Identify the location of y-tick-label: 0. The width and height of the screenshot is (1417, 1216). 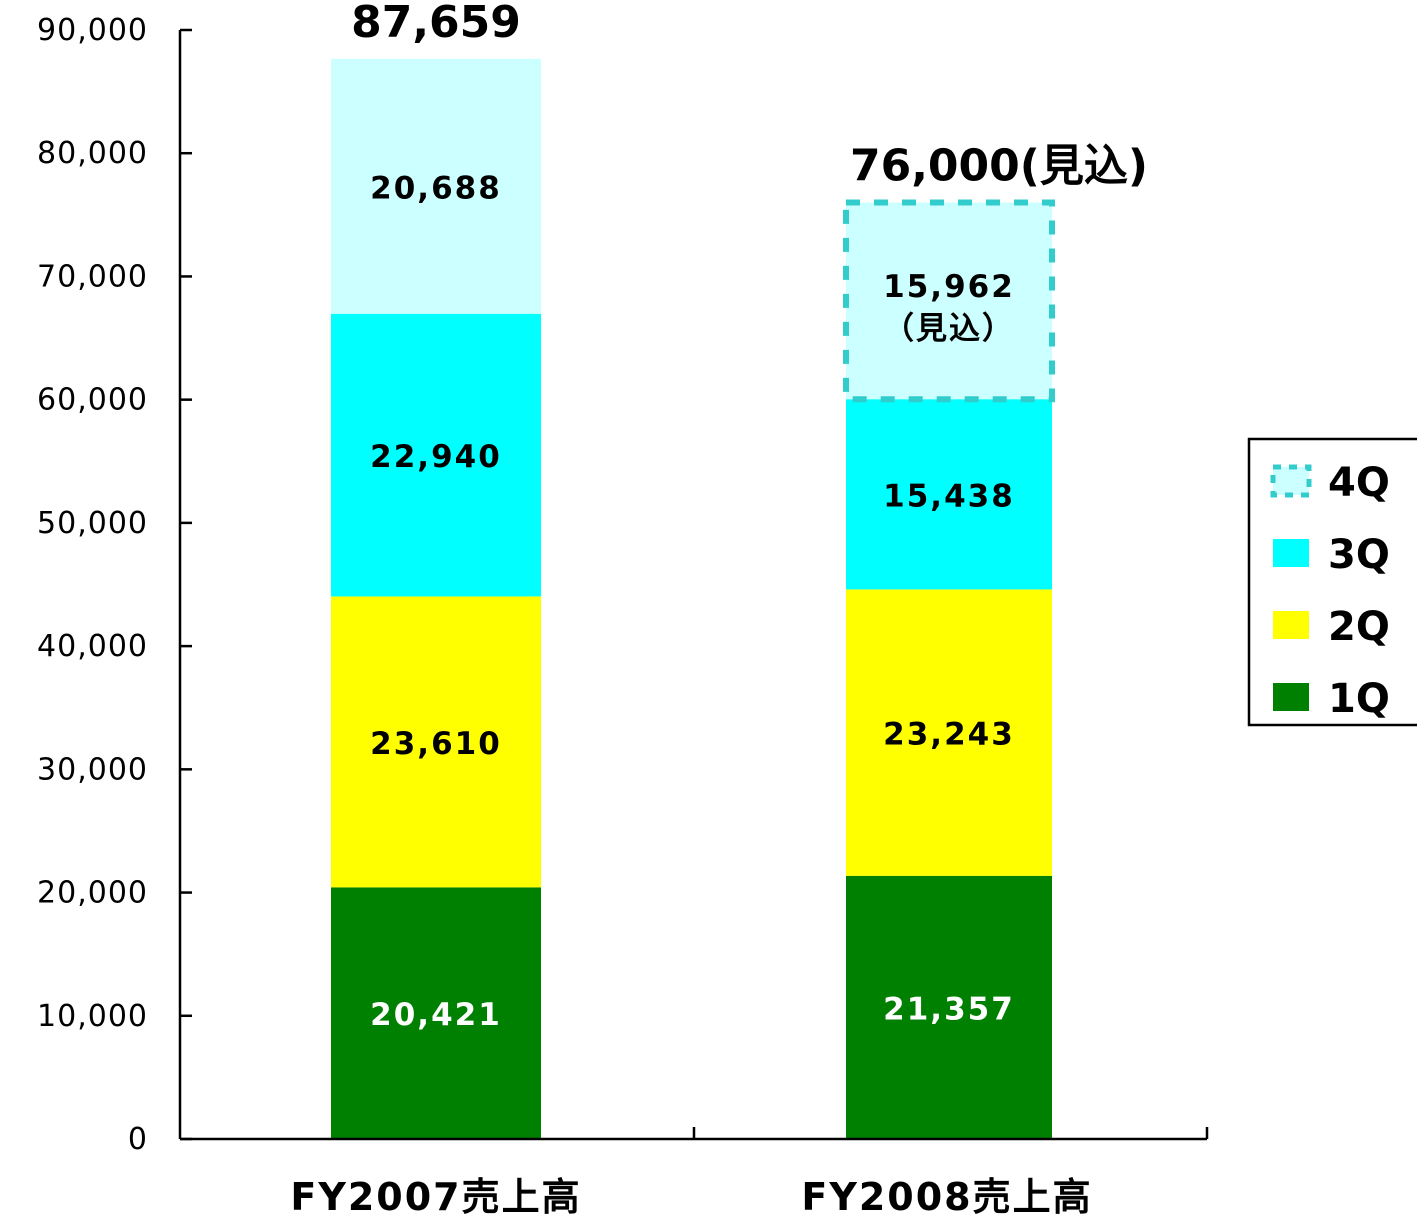
(138, 1139).